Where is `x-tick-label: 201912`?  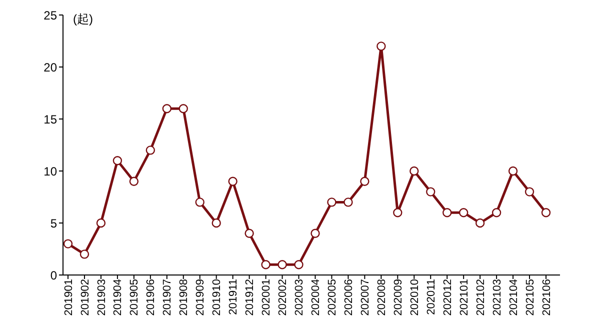
x-tick-label: 201912 is located at coordinates (250, 297).